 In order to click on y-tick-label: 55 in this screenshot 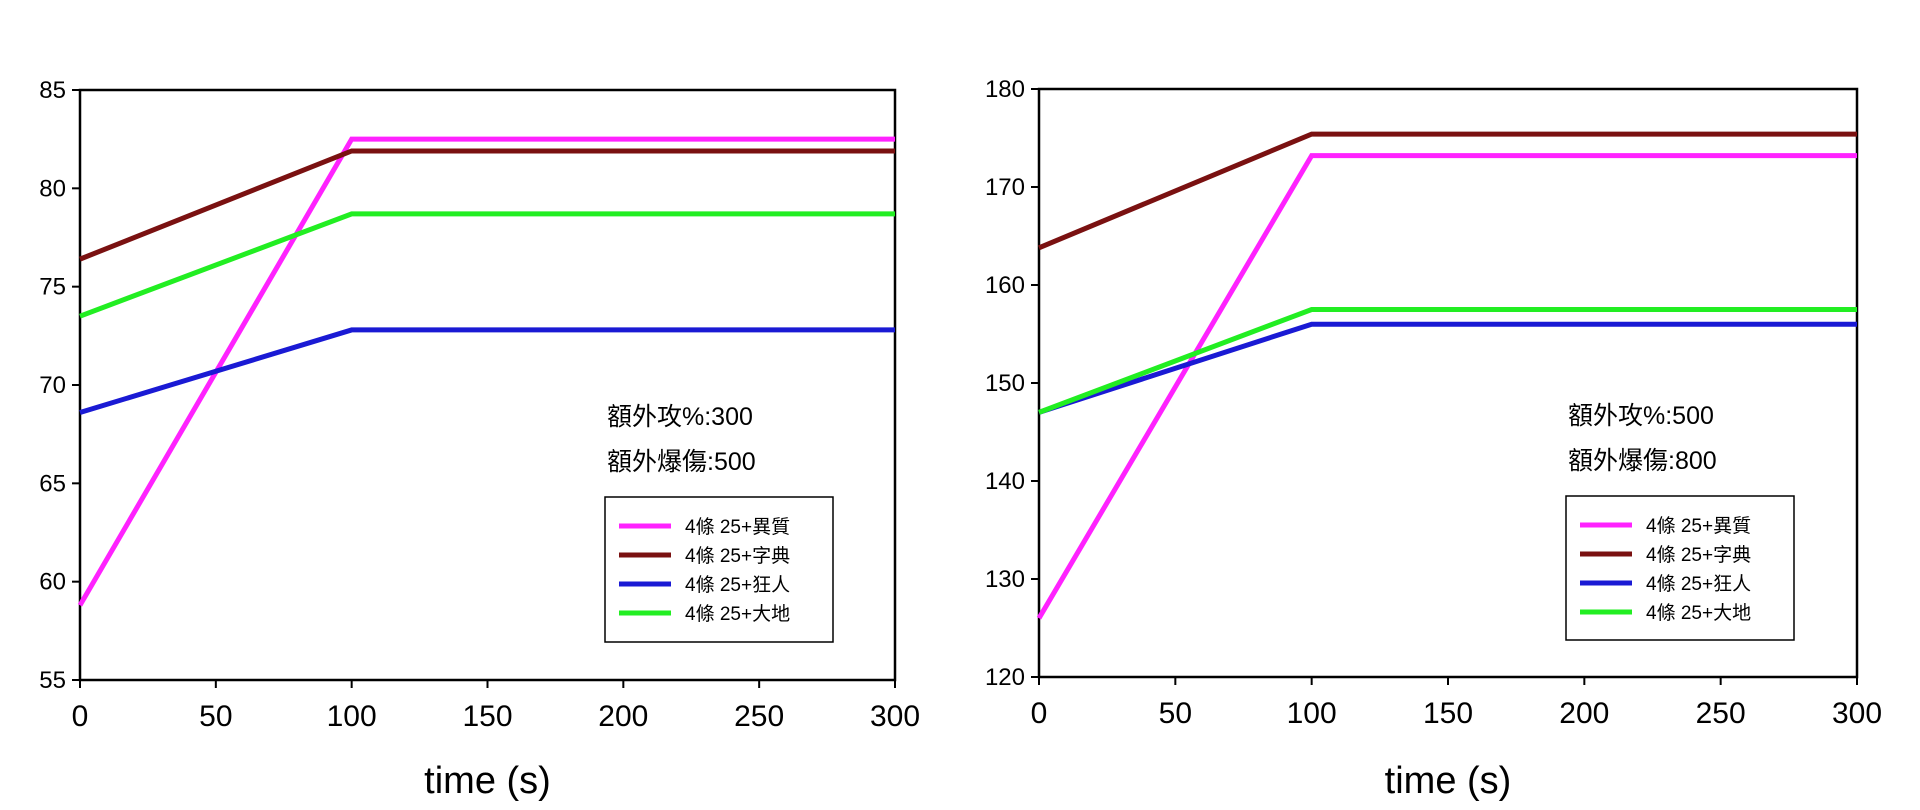, I will do `click(52, 680)`.